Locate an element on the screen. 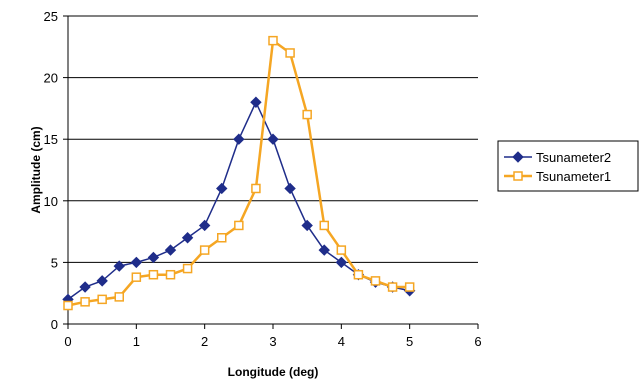 The width and height of the screenshot is (643, 385). y-tick-label: 0 is located at coordinates (54, 324).